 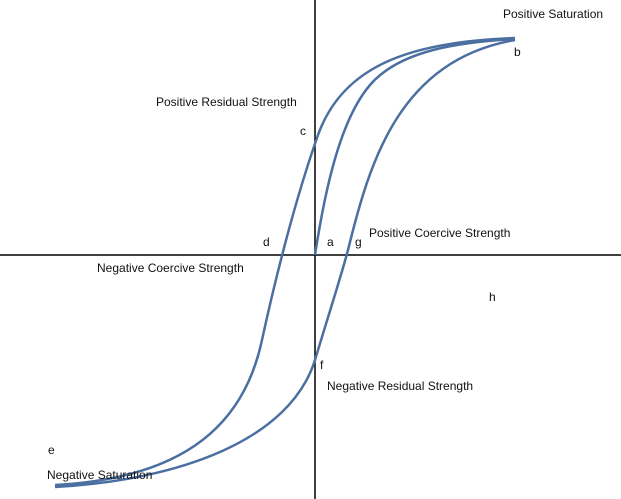 I want to click on annotation: Negative Coercive Strength, so click(x=170, y=268).